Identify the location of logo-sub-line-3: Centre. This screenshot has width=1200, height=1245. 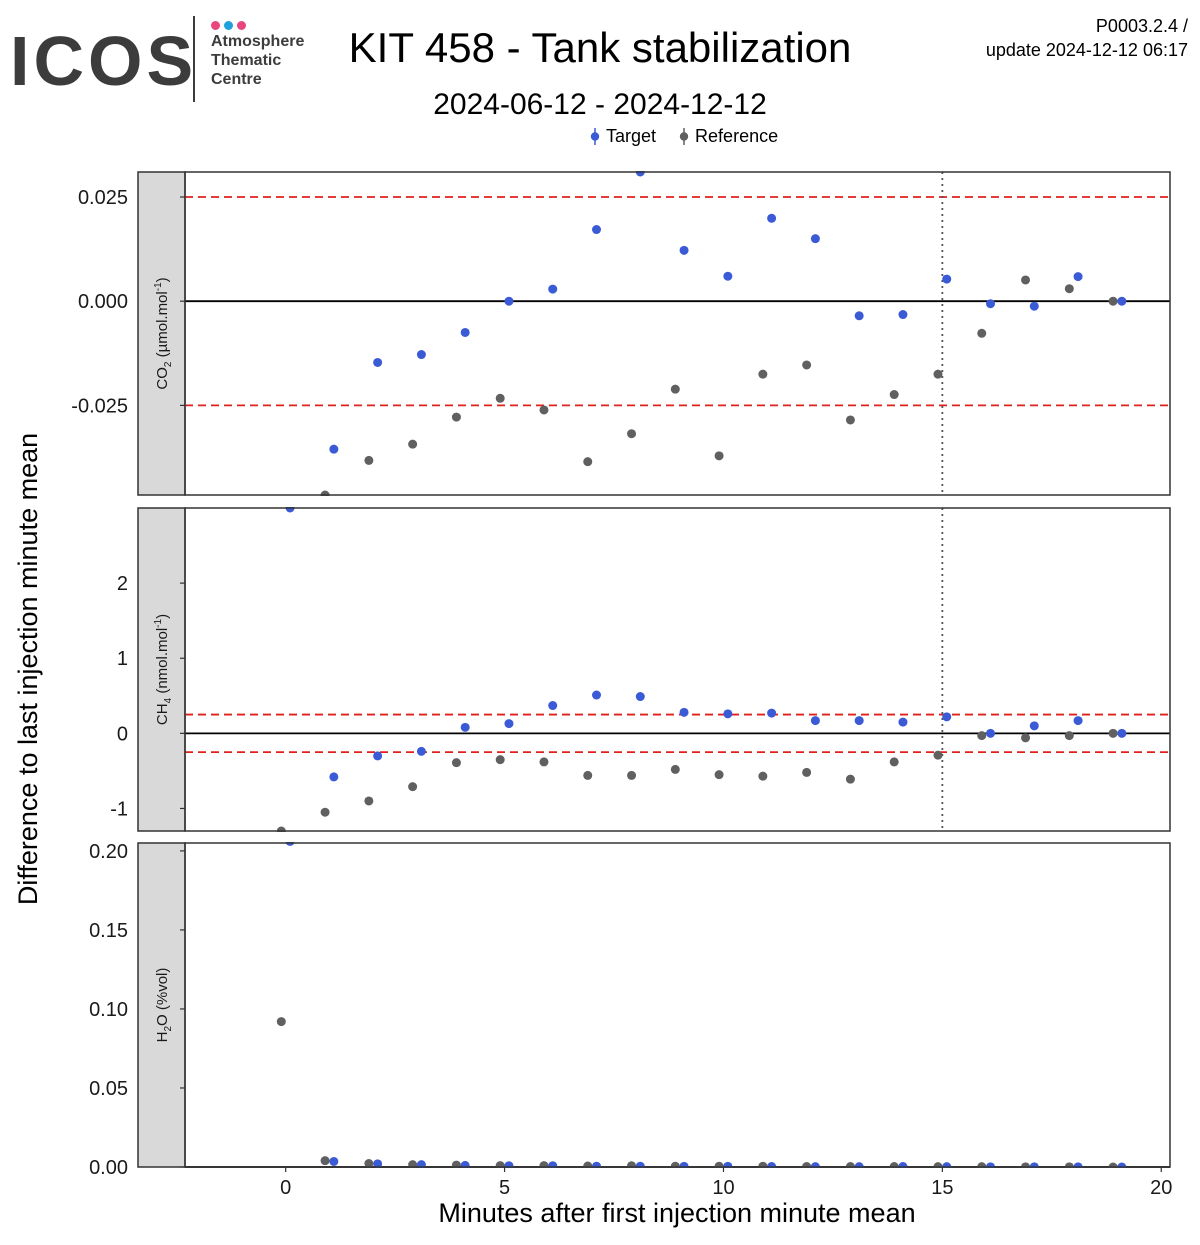
(236, 79).